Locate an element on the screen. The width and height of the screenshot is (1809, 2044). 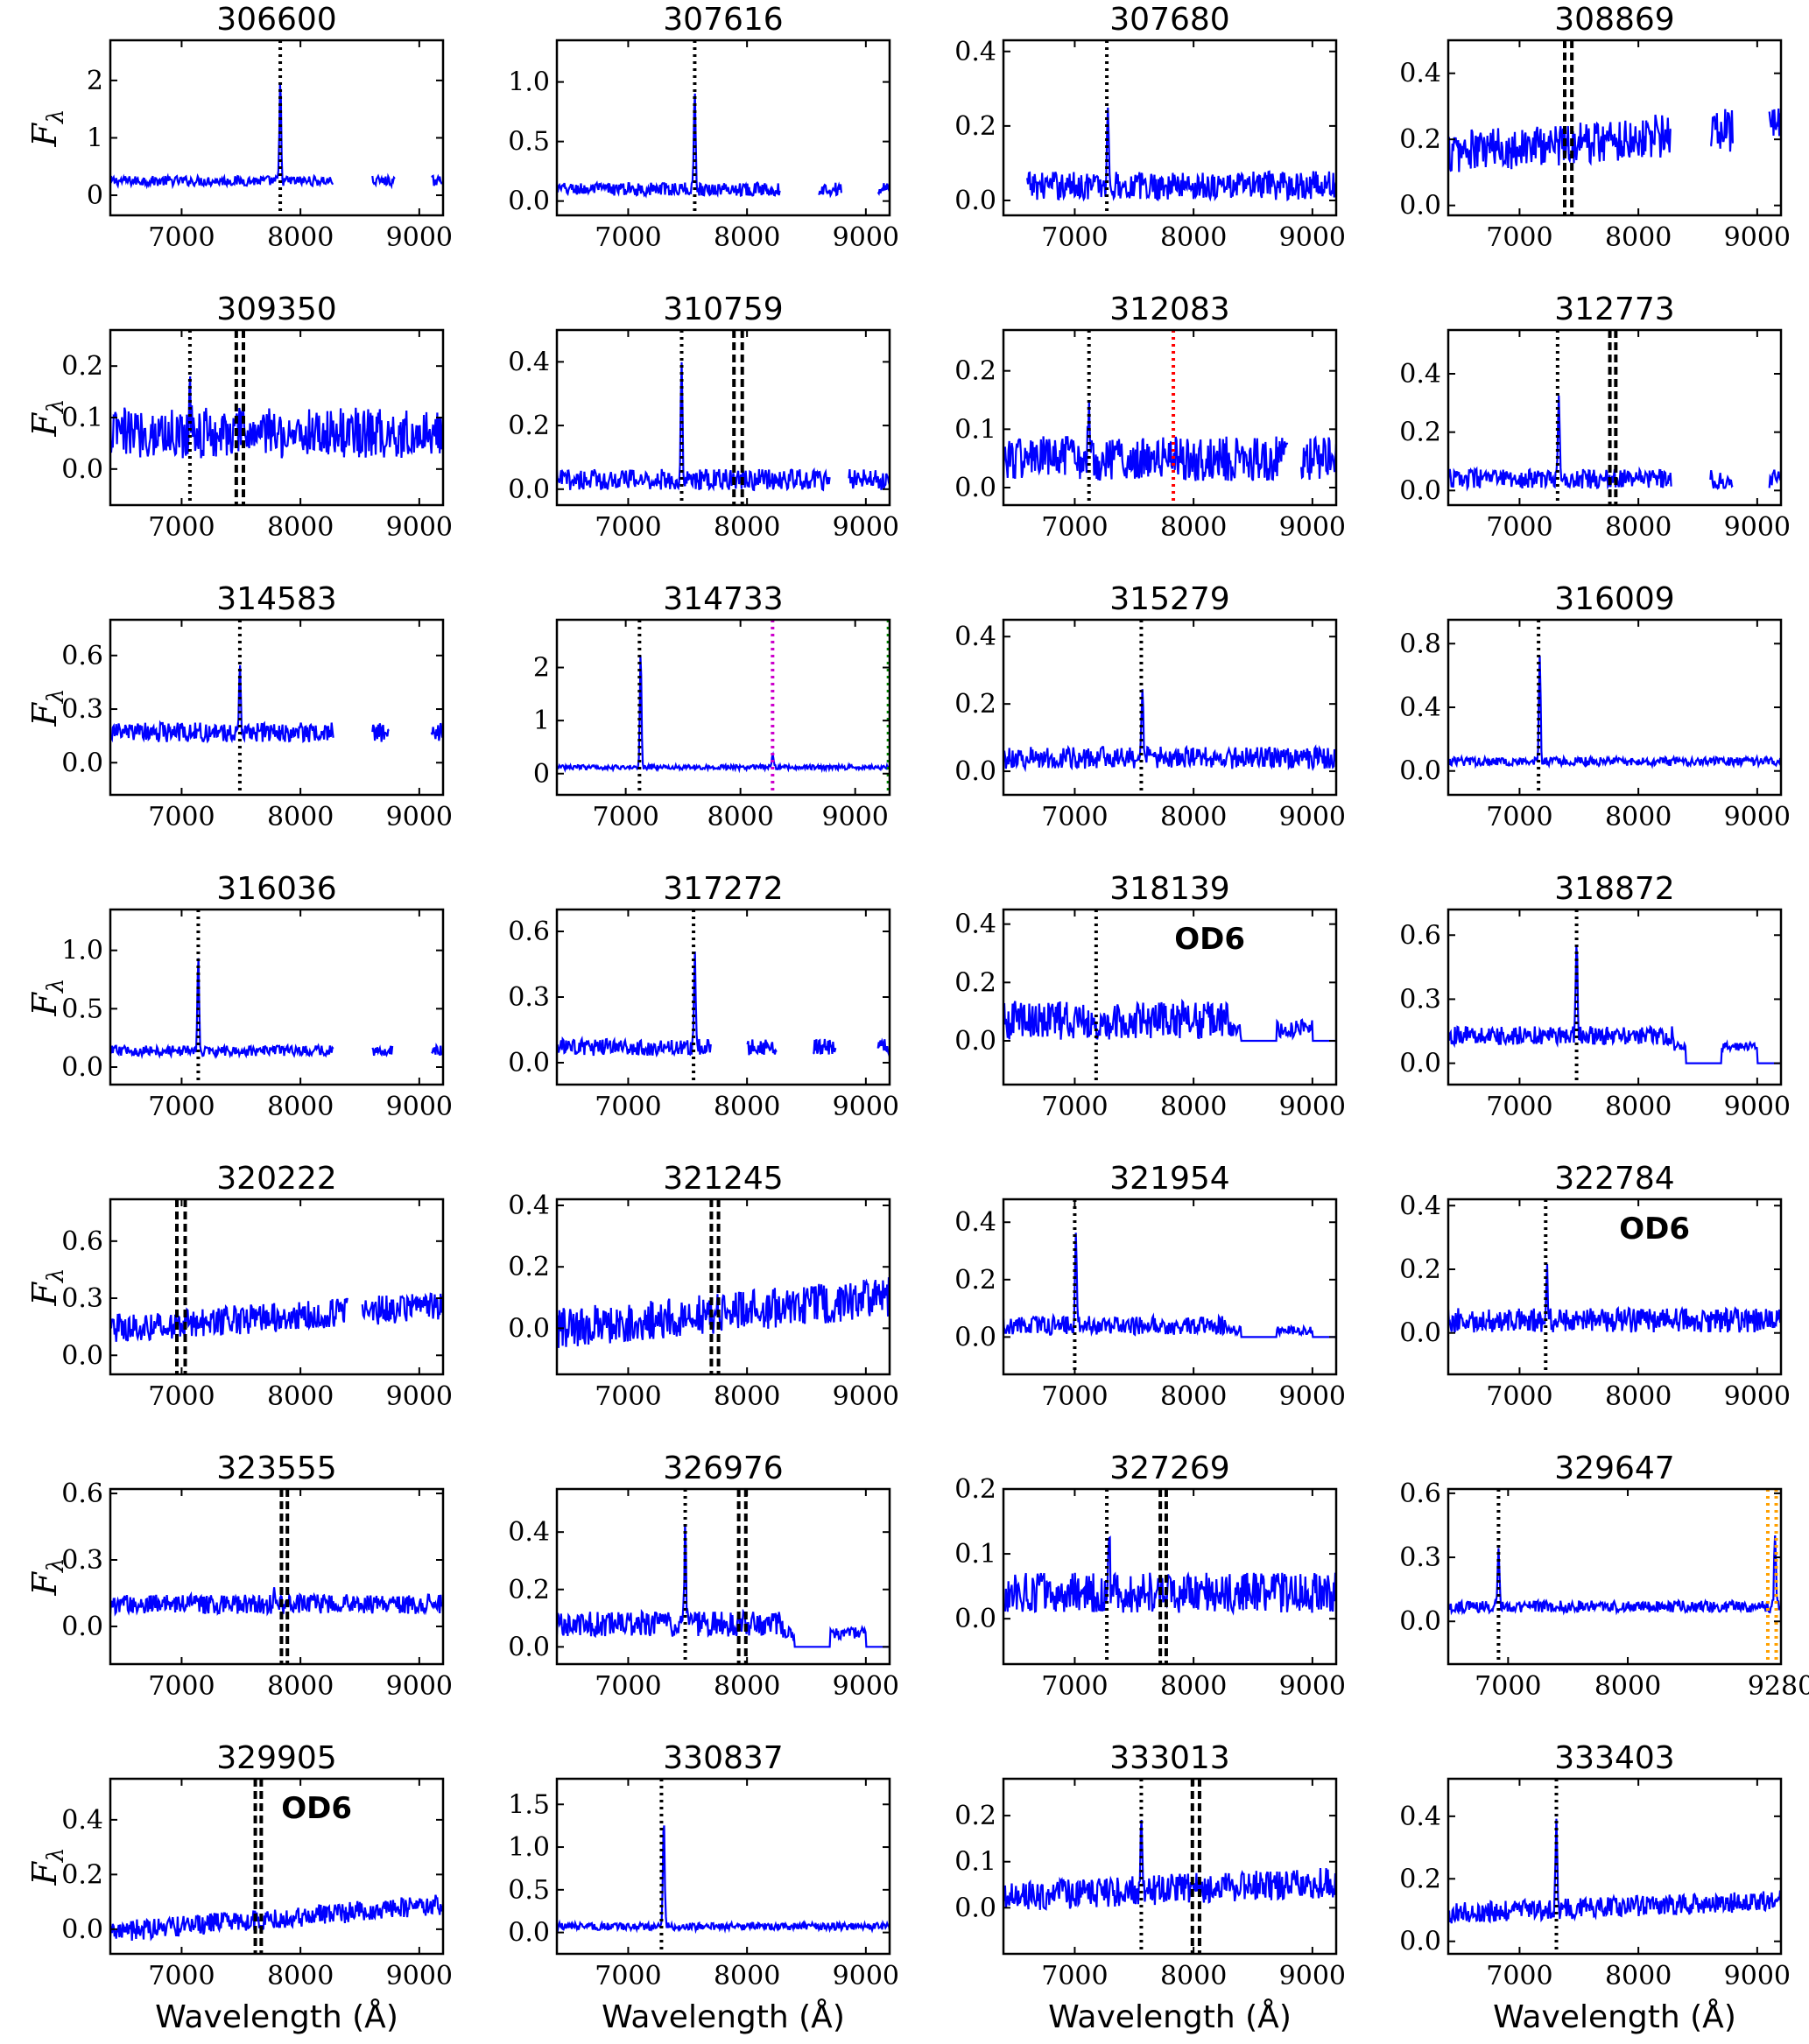
panel-title: 315279 is located at coordinates (1169, 599).